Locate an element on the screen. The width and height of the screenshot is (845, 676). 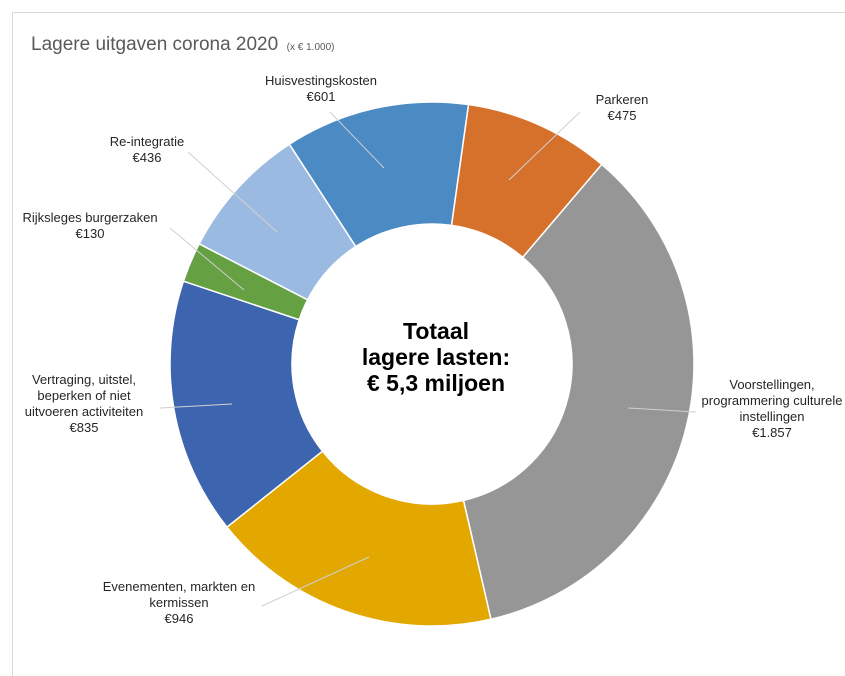
slice-huisvestingskosten is located at coordinates (379, 174).